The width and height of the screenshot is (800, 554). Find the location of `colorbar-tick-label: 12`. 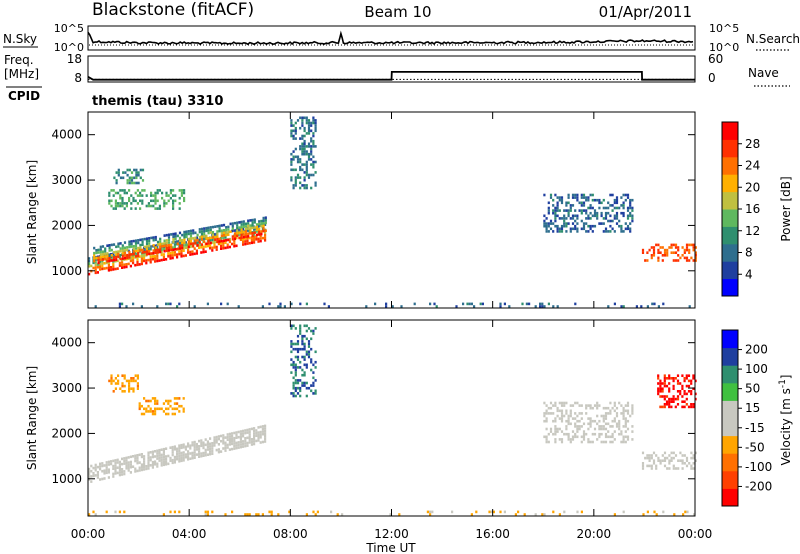

colorbar-tick-label: 12 is located at coordinates (752, 231).